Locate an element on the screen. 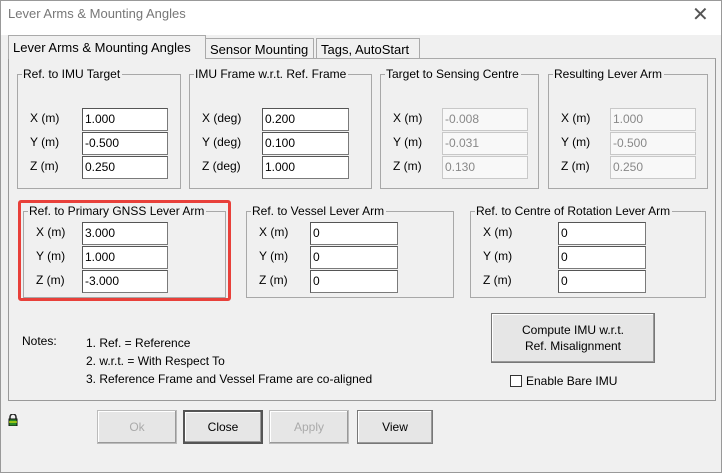 The image size is (722, 473). compute-misalignment-button: Compute IMU w.r.t. Ref. Misalignment is located at coordinates (573, 338).